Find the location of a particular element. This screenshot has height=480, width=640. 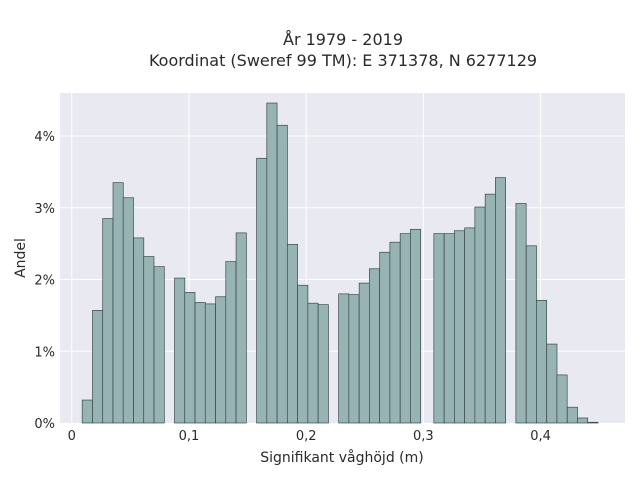

y-tick-label: 4% is located at coordinates (44, 137).